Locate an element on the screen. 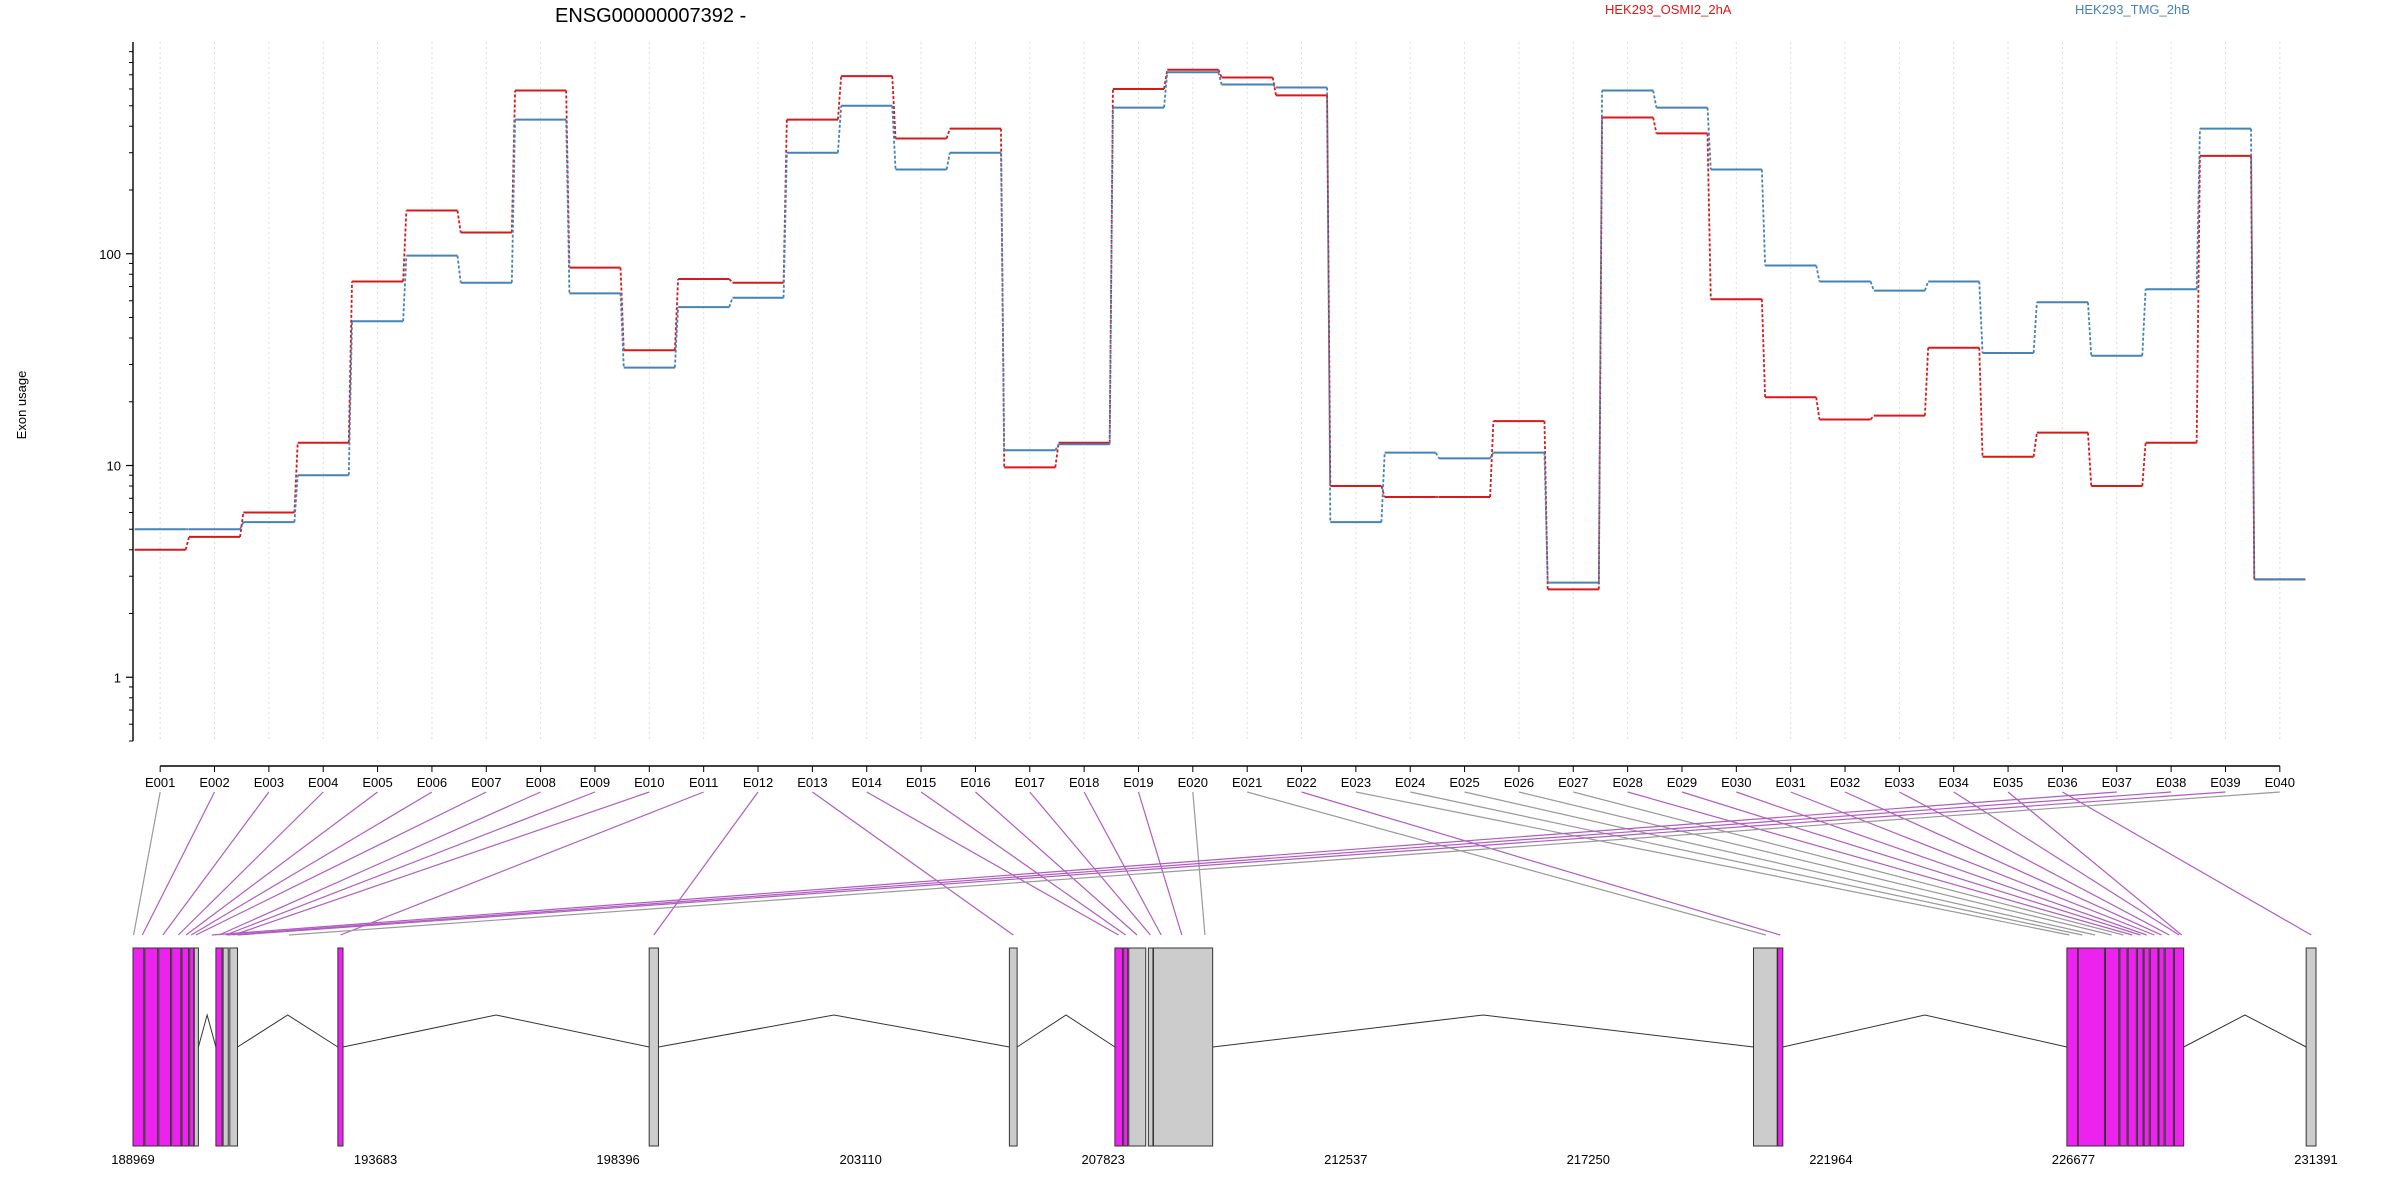  x-tick-label: E019 is located at coordinates (1138, 782).